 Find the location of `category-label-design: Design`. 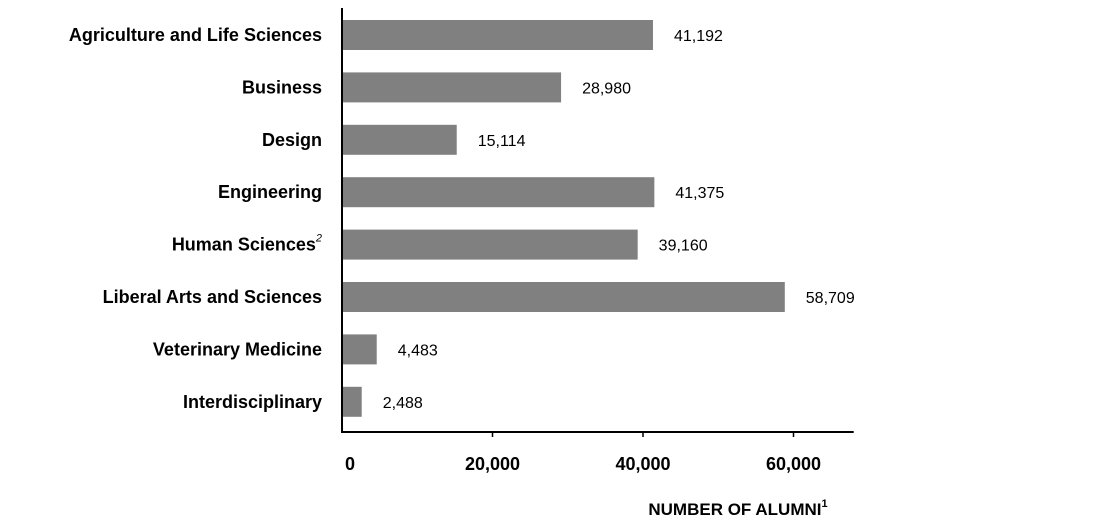

category-label-design: Design is located at coordinates (292, 140).